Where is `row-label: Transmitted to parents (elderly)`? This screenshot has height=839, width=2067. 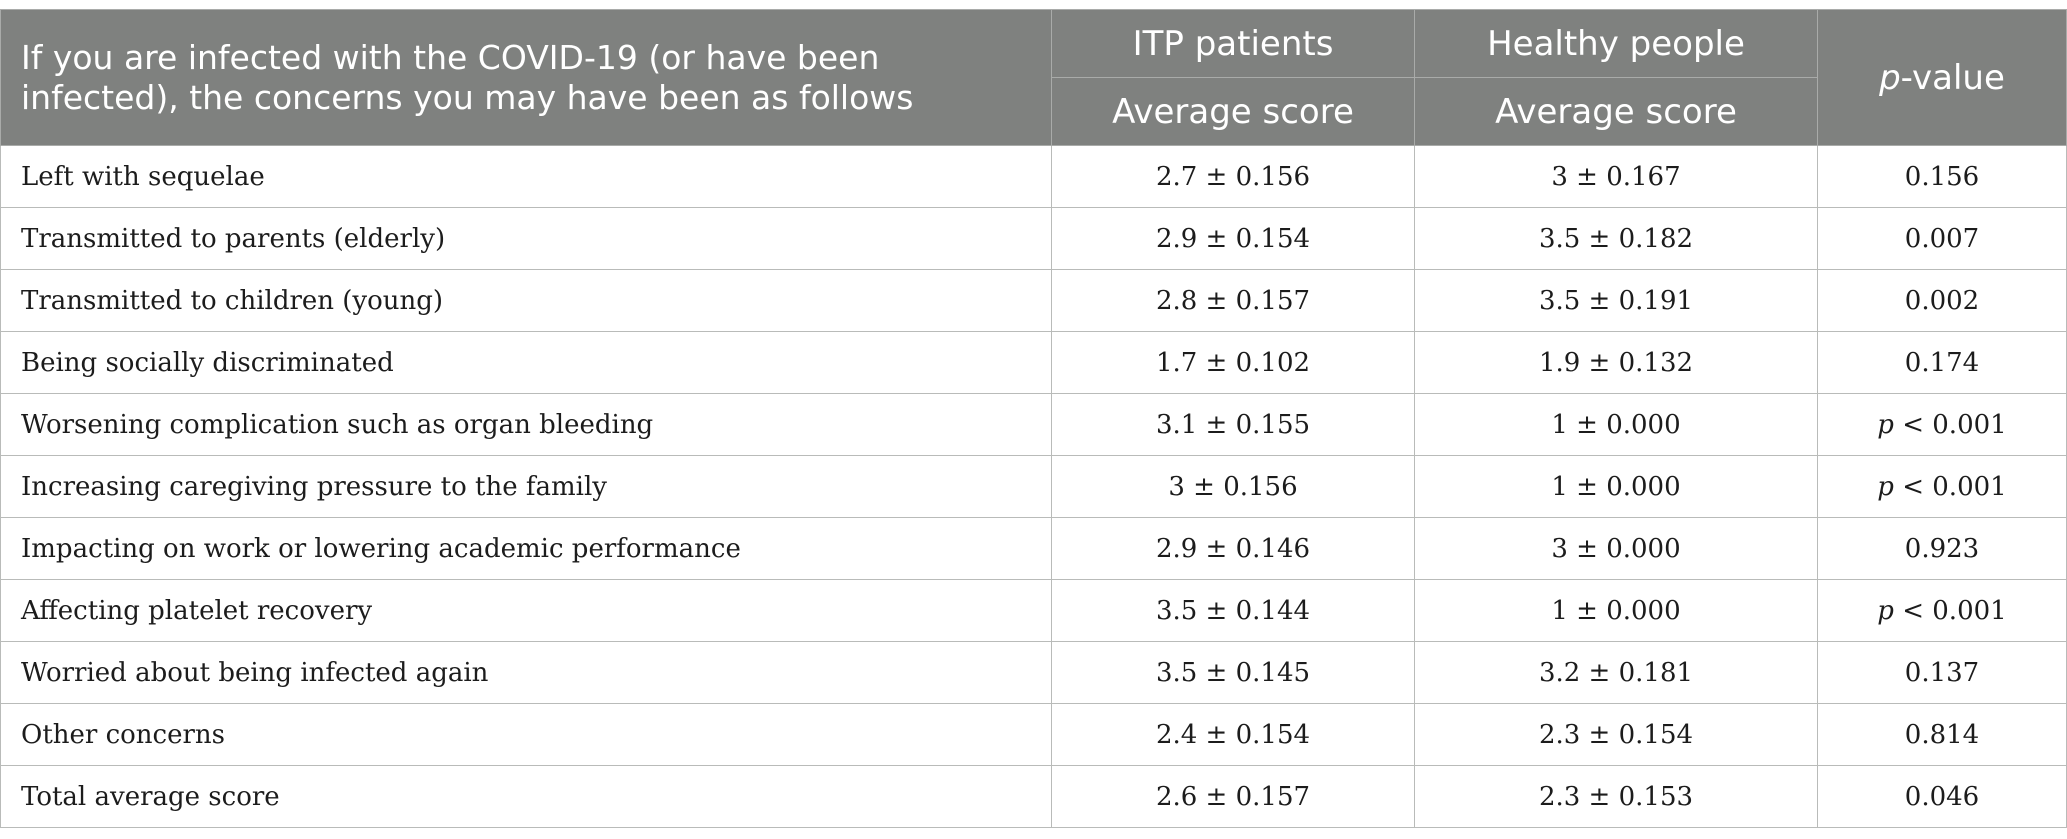
row-label: Transmitted to parents (elderly) is located at coordinates (526, 238).